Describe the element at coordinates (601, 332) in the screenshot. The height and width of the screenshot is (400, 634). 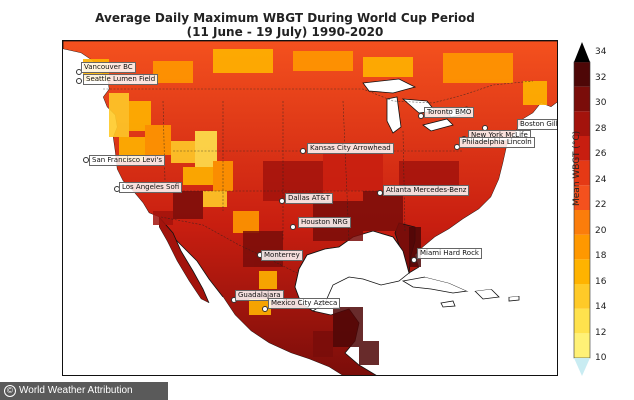
I see `colorbar-tick-label: 12` at that location.